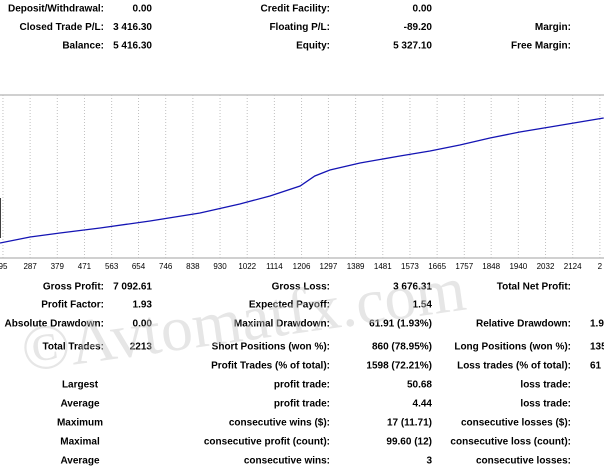 This screenshot has width=604, height=468. Describe the element at coordinates (295, 9) in the screenshot. I see `field-label: Credit Facility:` at that location.